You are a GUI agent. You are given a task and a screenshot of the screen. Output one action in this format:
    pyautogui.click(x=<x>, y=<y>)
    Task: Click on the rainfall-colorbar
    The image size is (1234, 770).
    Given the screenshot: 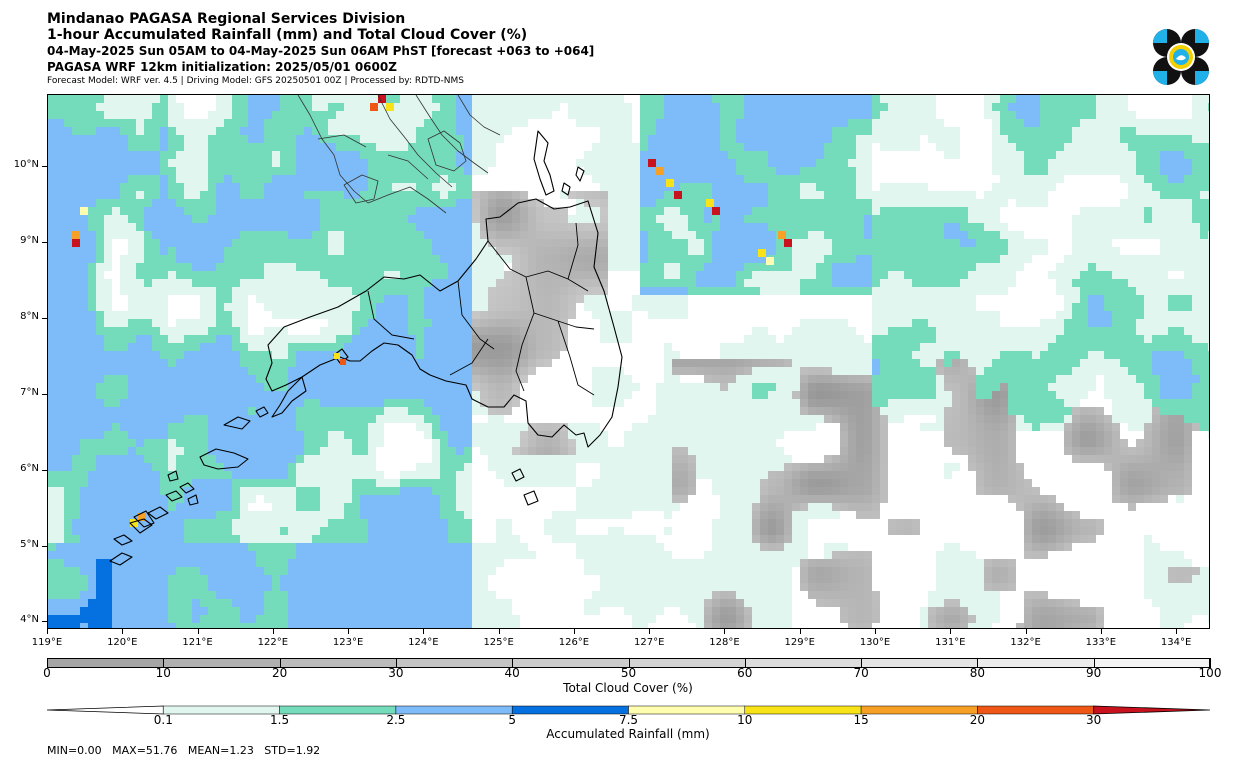 What is the action you would take?
    pyautogui.click(x=628, y=710)
    